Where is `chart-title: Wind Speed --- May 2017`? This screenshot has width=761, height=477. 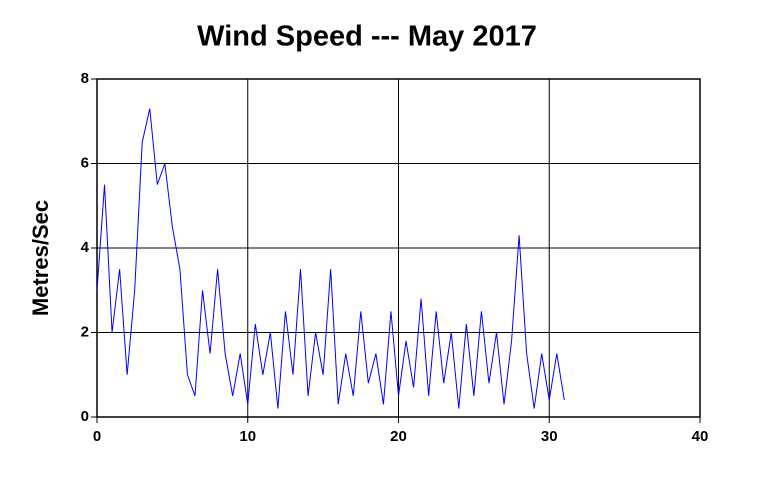
chart-title: Wind Speed --- May 2017 is located at coordinates (367, 37).